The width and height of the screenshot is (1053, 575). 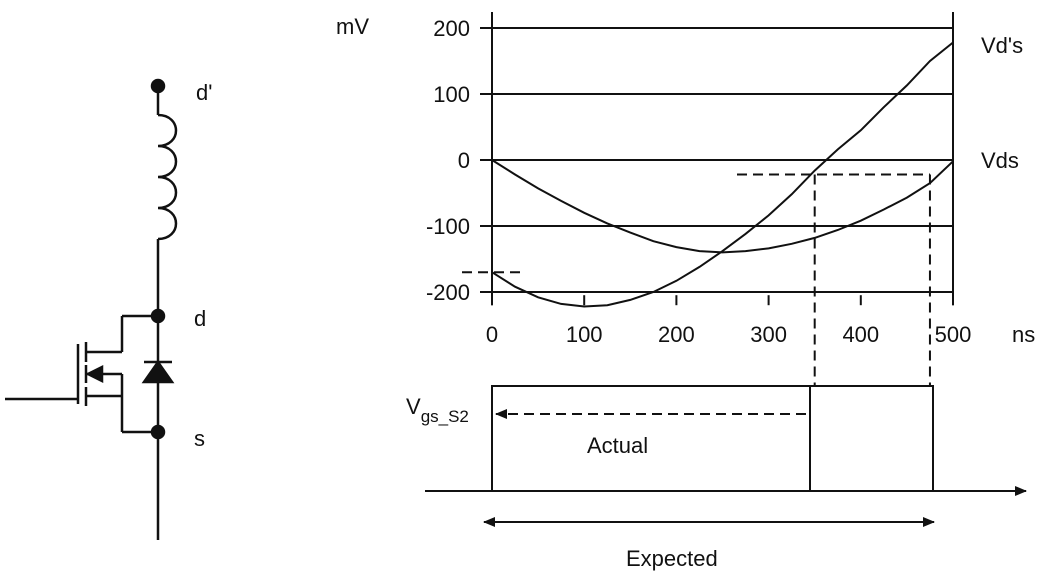 What do you see at coordinates (445, 416) in the screenshot?
I see `vgs-s2-subscript: gs_S2` at bounding box center [445, 416].